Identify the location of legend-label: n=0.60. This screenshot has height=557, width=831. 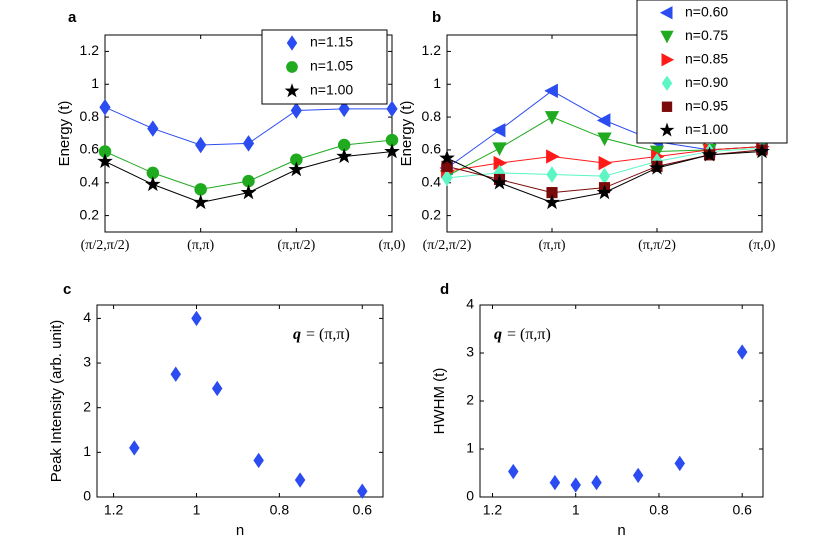
(706, 11).